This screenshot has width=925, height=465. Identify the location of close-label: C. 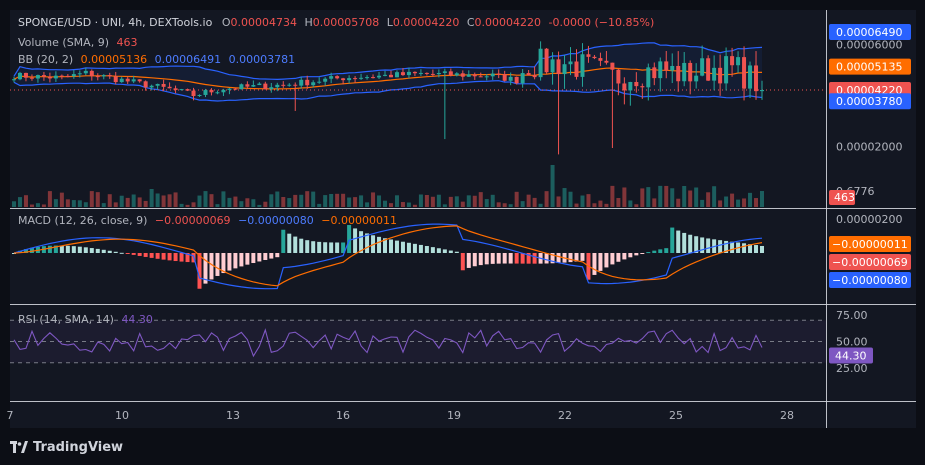
(470, 22).